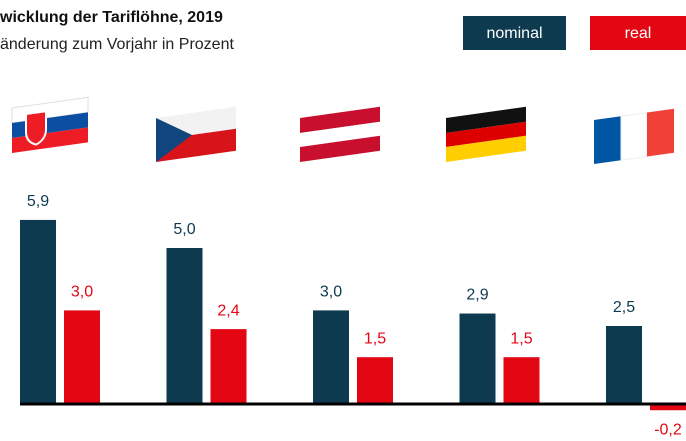 The width and height of the screenshot is (686, 441). Describe the element at coordinates (228, 310) in the screenshot. I see `data-label: 2,4` at that location.